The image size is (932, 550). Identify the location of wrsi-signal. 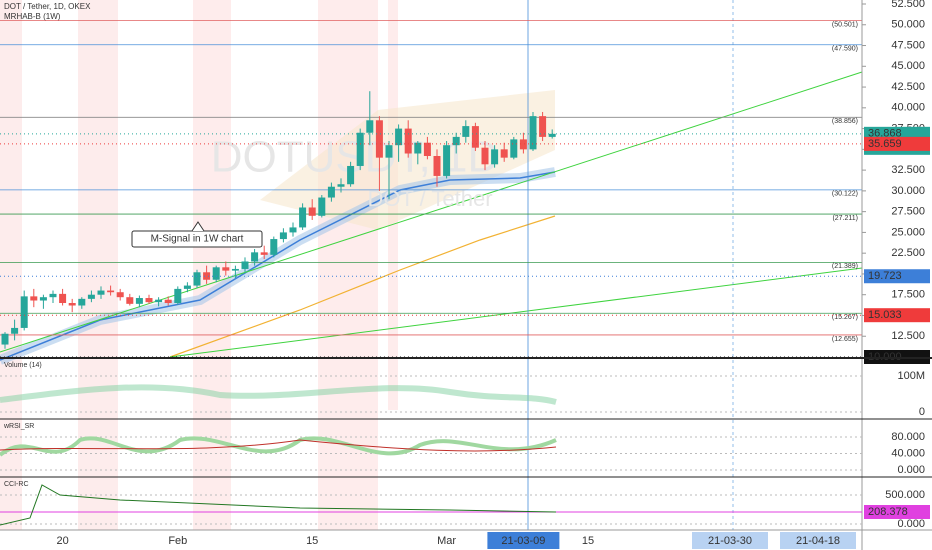
(278, 445).